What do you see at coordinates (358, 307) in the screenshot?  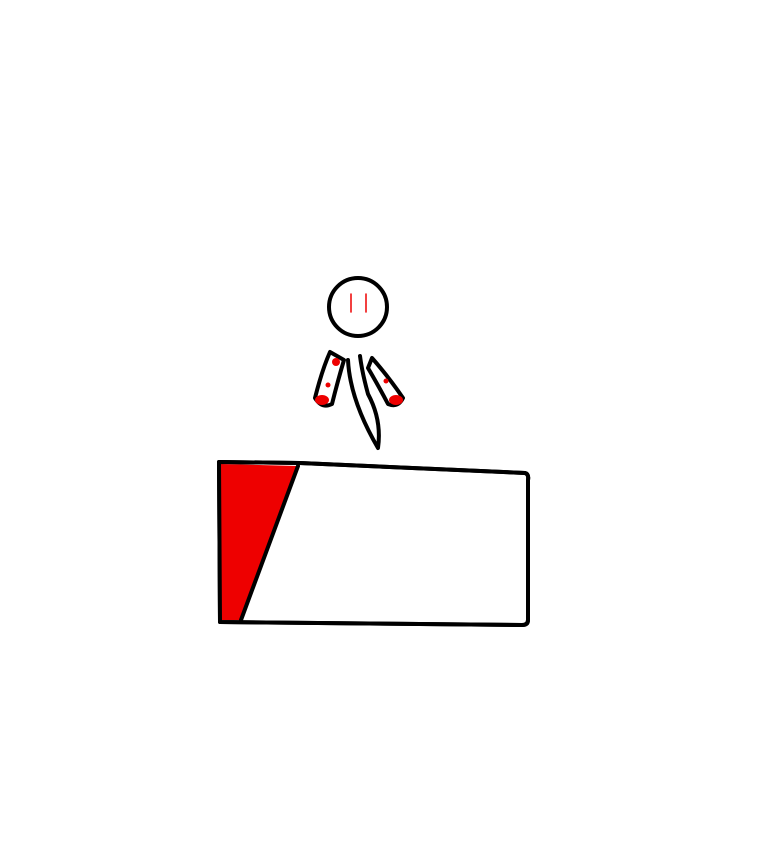 I see `head` at bounding box center [358, 307].